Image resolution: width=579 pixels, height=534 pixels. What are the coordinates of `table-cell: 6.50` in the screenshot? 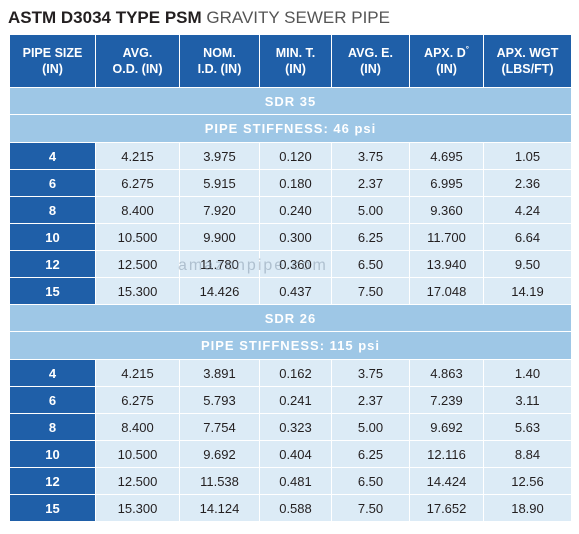 It's located at (370, 264).